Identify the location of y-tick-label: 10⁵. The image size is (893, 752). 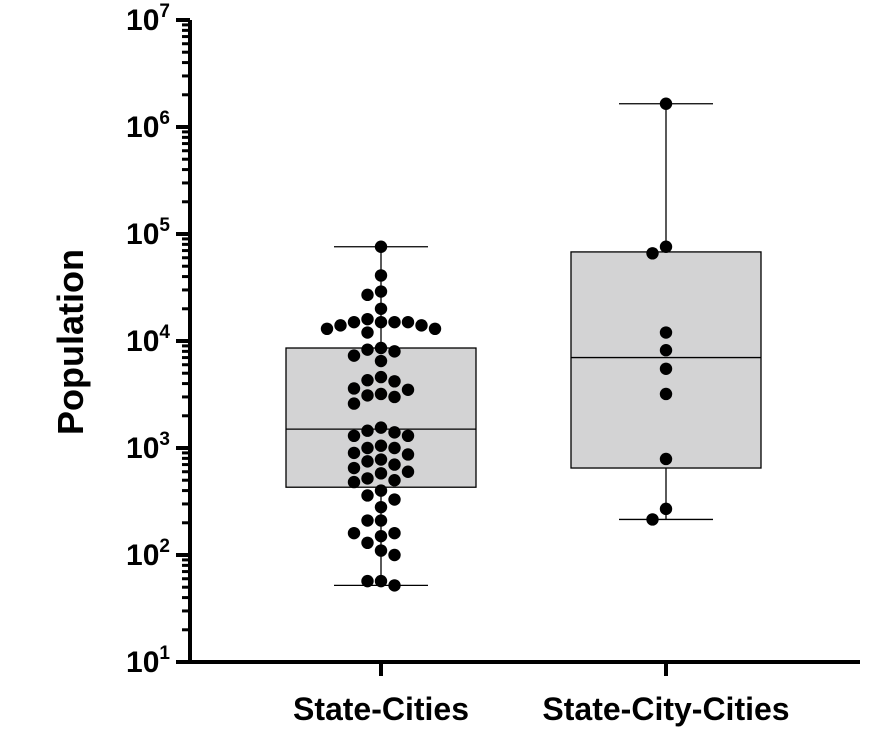
(148, 233).